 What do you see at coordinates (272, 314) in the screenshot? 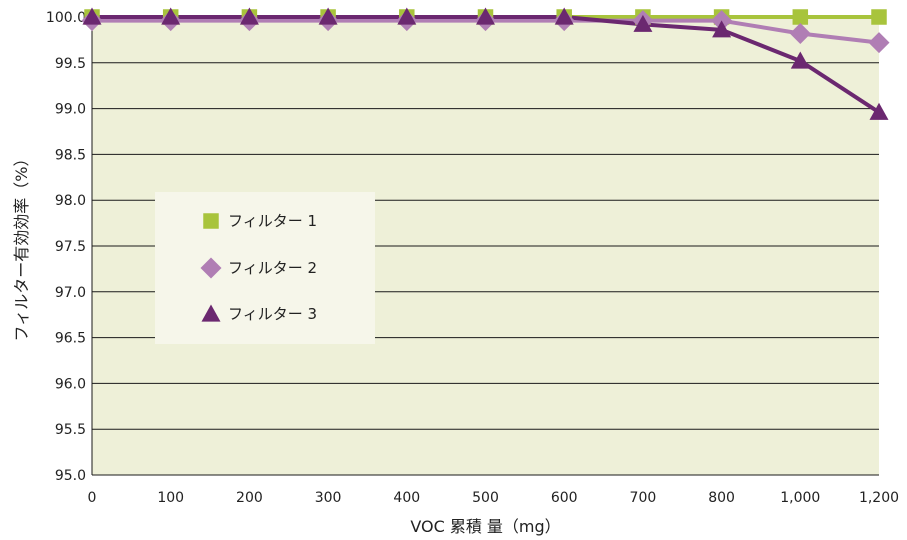
I see `legend-label-3: フィルター 3` at bounding box center [272, 314].